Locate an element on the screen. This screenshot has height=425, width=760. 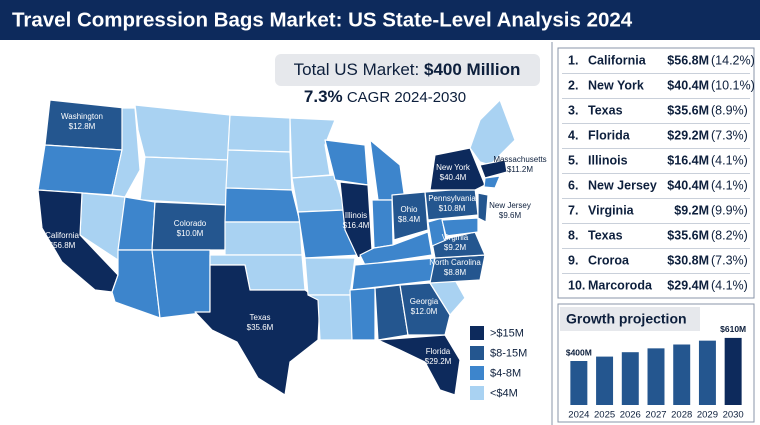
growth-chart: 2024 $400M 2025 2026 2027 2028 2029 2030 $610M is located at coordinates (656, 372).